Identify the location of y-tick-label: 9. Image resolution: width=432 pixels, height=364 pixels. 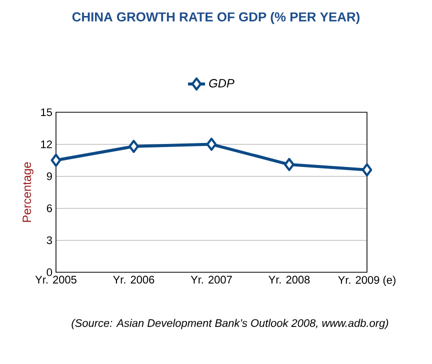
(49, 176).